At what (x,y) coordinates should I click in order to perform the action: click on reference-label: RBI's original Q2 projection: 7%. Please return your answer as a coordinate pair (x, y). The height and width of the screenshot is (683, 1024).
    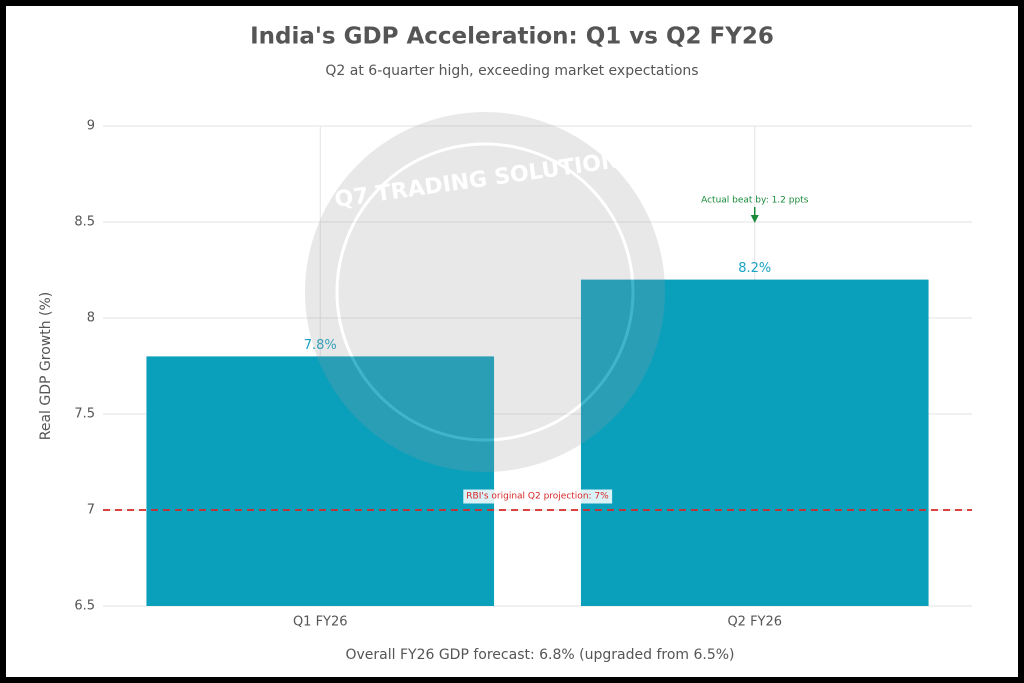
    Looking at the image, I should click on (537, 497).